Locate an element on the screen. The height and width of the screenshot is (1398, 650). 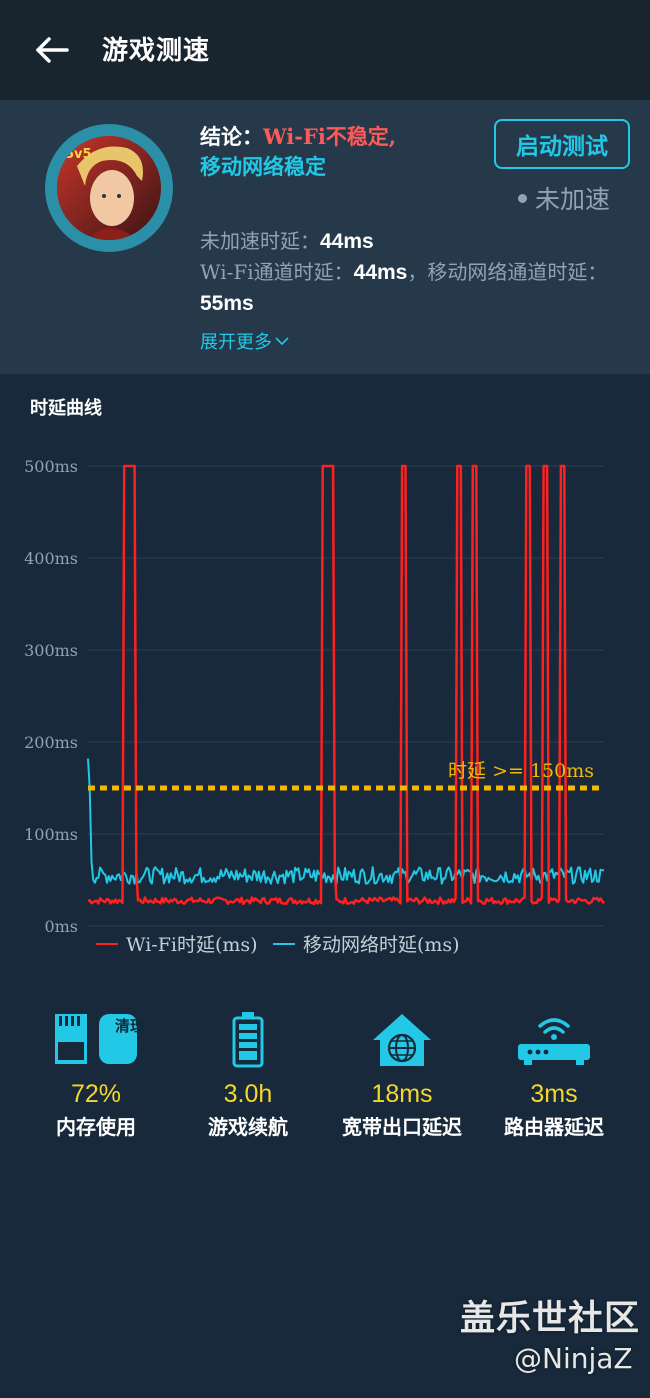
y-tick-label: 500ms is located at coordinates (51, 466).